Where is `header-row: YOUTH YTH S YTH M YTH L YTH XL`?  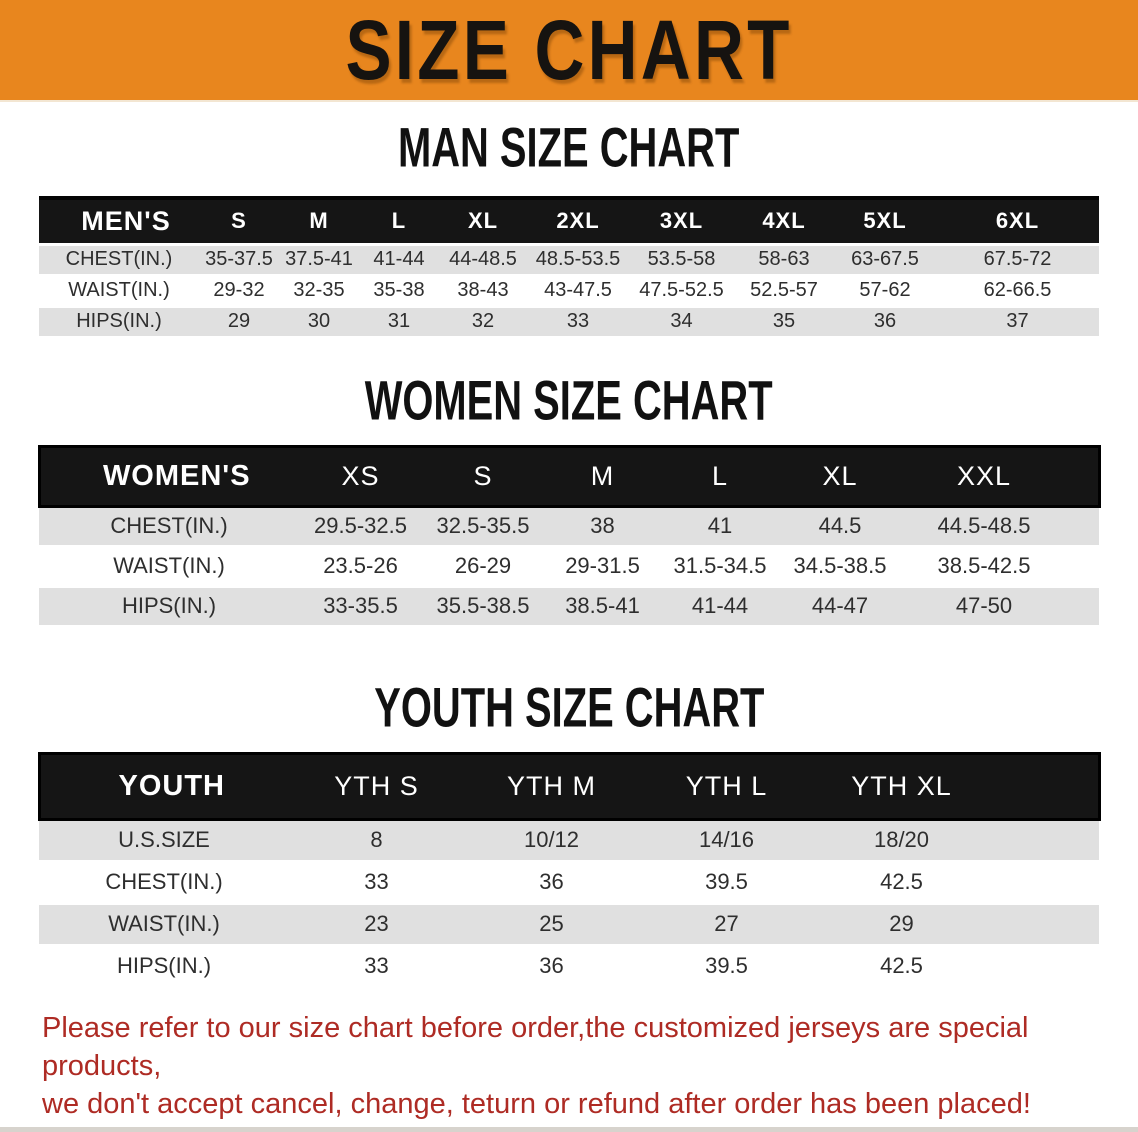
header-row: YOUTH YTH S YTH M YTH L YTH XL is located at coordinates (569, 786).